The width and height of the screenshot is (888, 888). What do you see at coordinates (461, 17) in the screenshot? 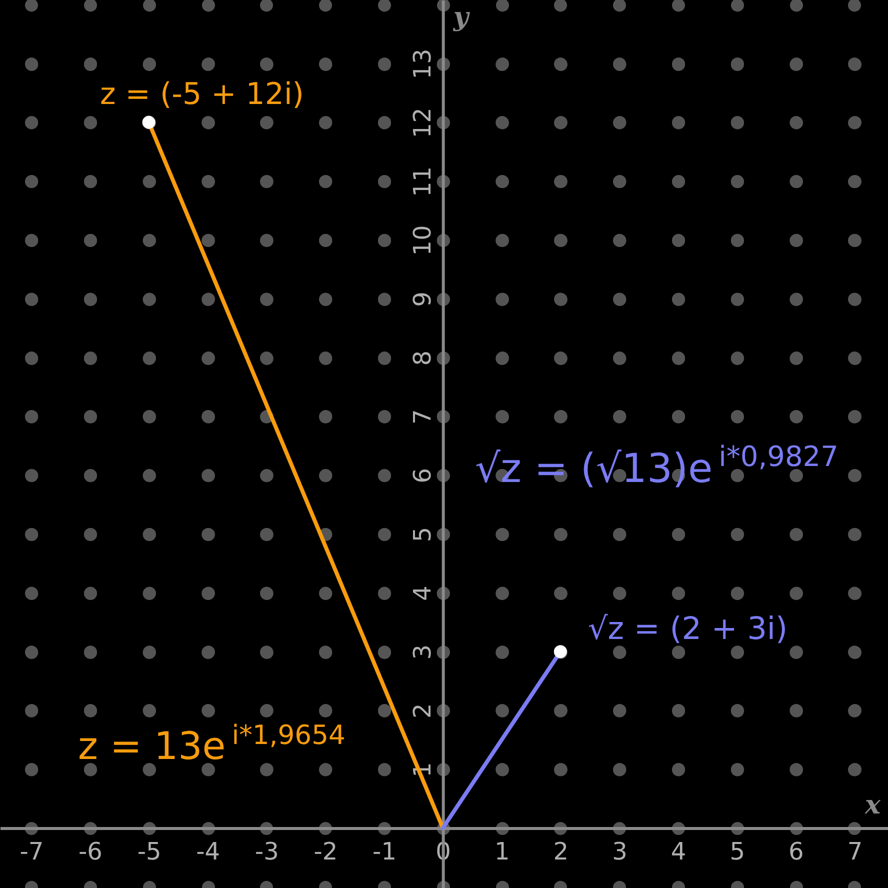
I see `y-axis-title: y` at bounding box center [461, 17].